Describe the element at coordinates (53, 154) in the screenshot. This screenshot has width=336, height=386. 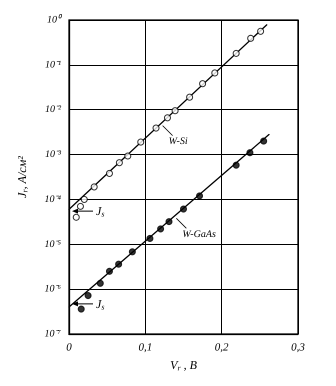
I see `y-tick-label: 10⁻³` at that location.